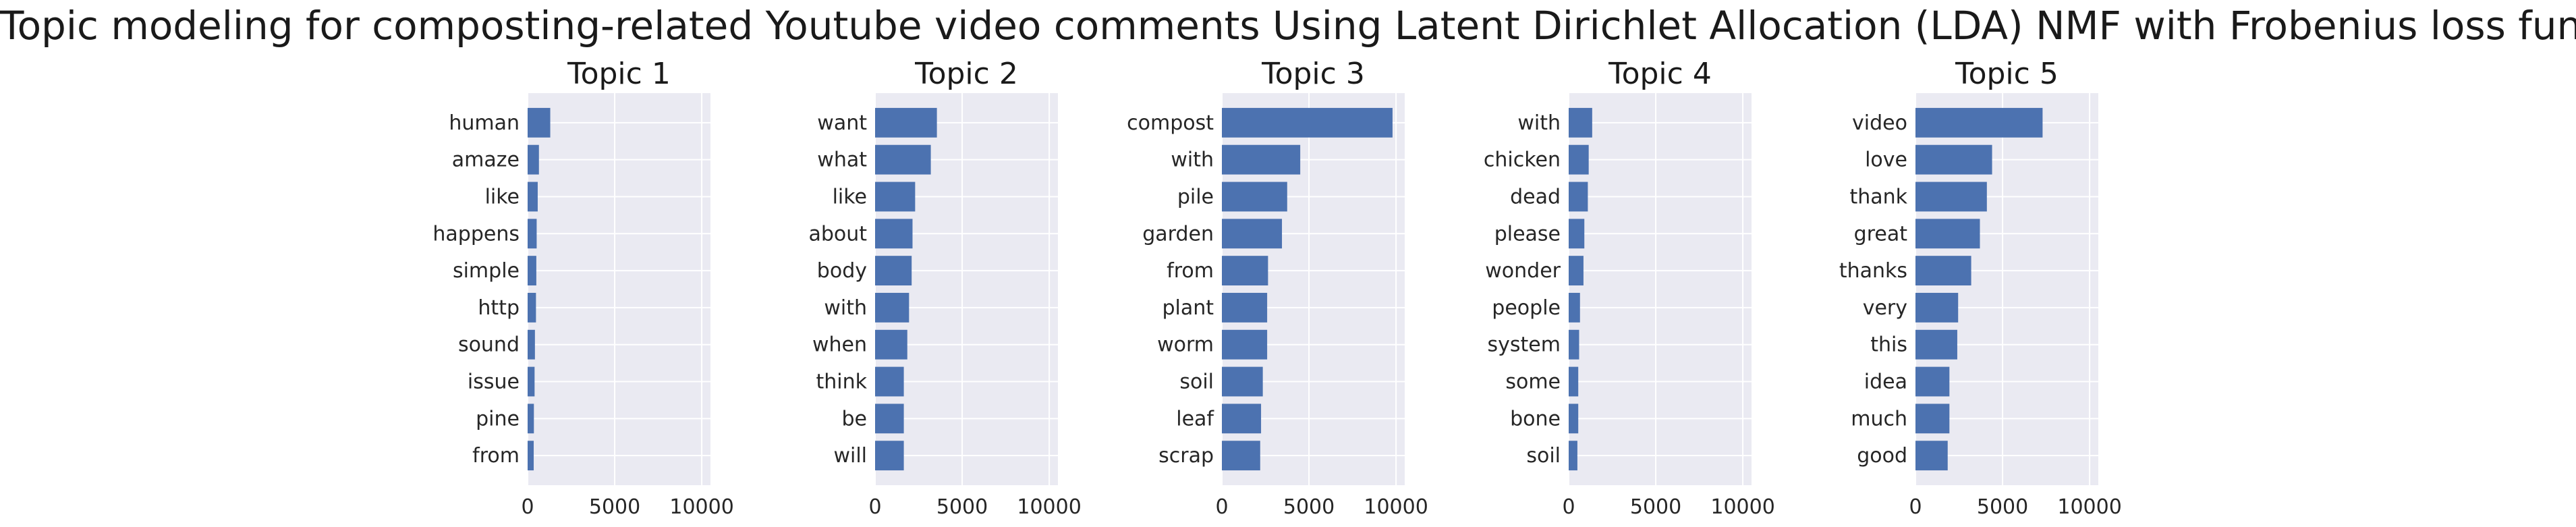  What do you see at coordinates (539, 122) in the screenshot?
I see `bar-human` at bounding box center [539, 122].